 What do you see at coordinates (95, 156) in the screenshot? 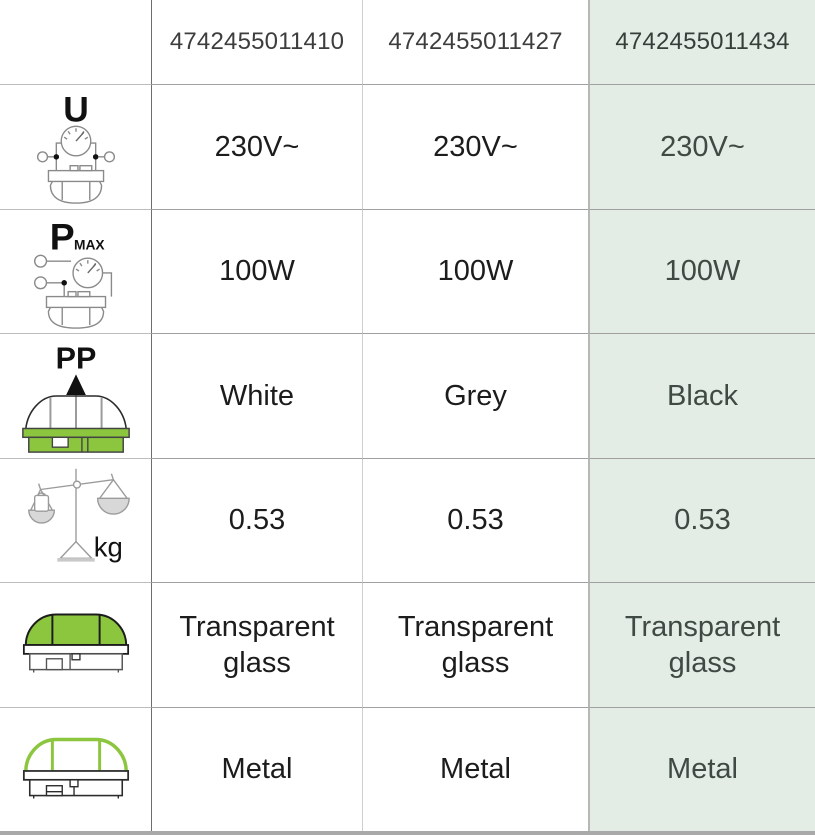
I see `terminal-dot-right` at bounding box center [95, 156].